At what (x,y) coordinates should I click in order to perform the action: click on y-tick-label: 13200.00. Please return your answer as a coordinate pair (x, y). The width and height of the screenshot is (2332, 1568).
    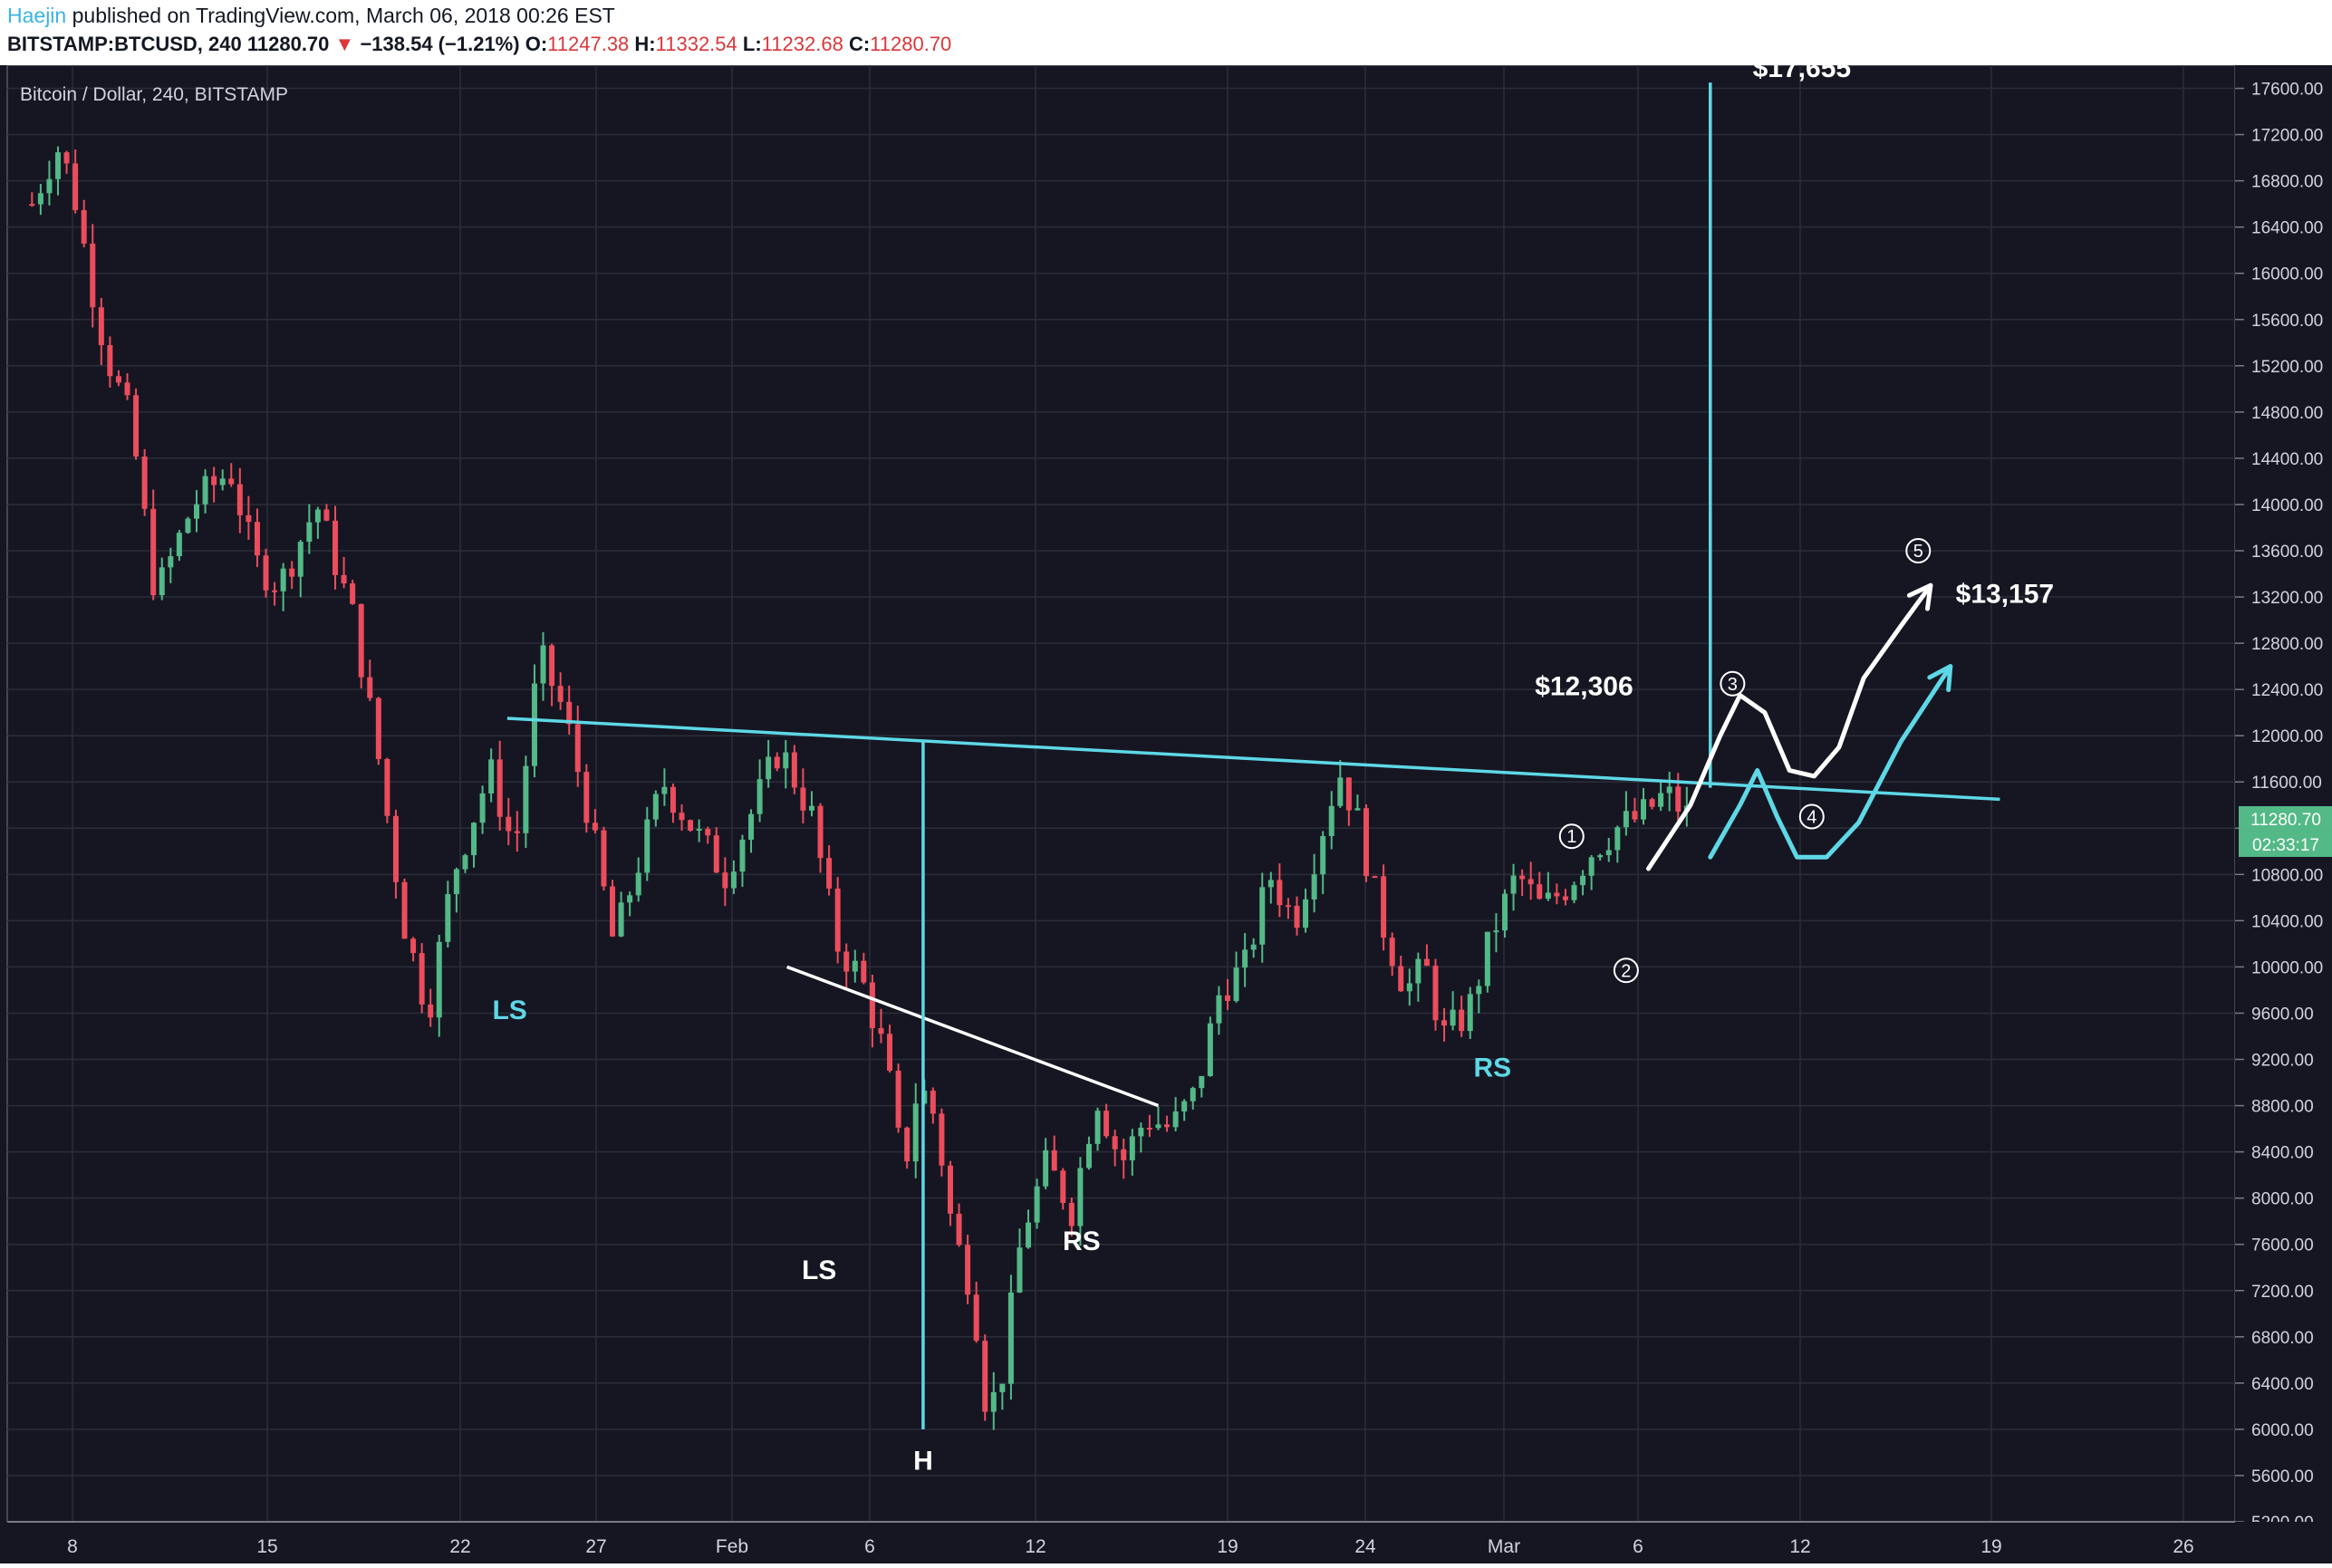
    Looking at the image, I should click on (2287, 598).